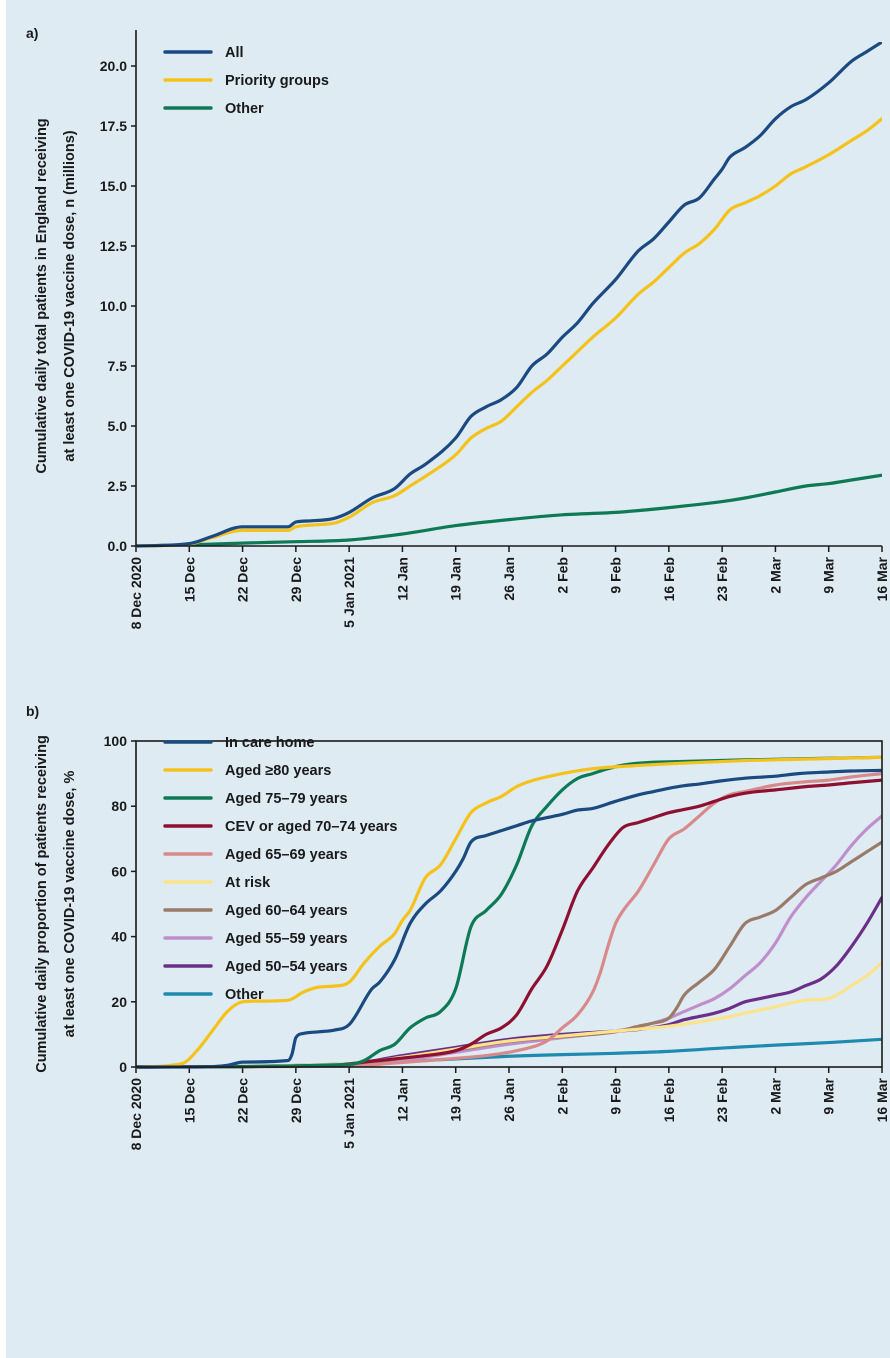 The width and height of the screenshot is (890, 1358). I want to click on y-tick-label: 10.0, so click(113, 306).